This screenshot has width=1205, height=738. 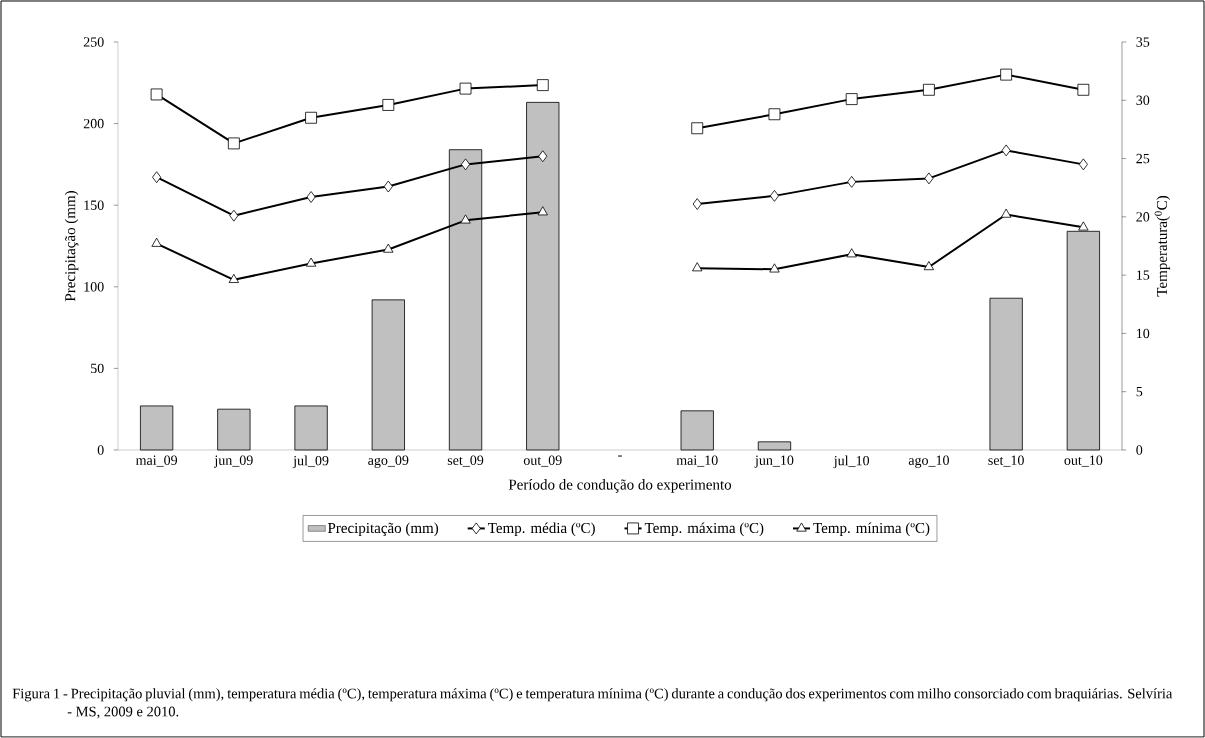 I want to click on y2-tick-label: 0, so click(x=1139, y=450).